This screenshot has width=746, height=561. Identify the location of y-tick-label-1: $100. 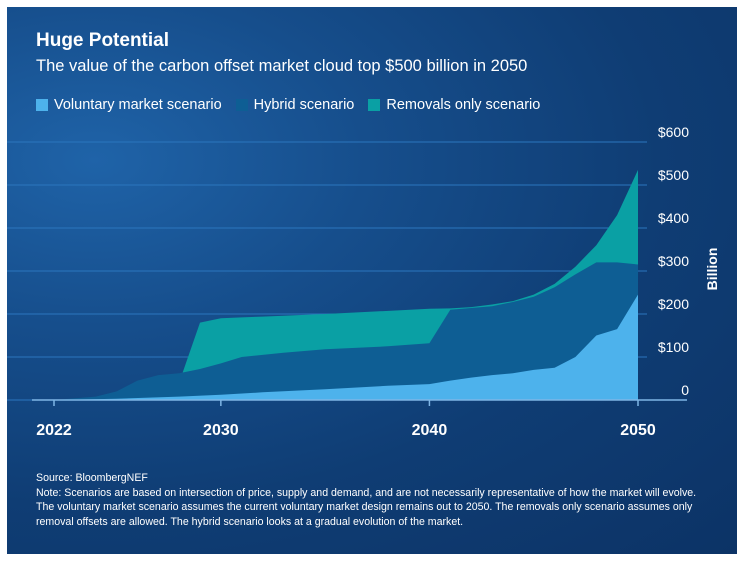
(673, 347).